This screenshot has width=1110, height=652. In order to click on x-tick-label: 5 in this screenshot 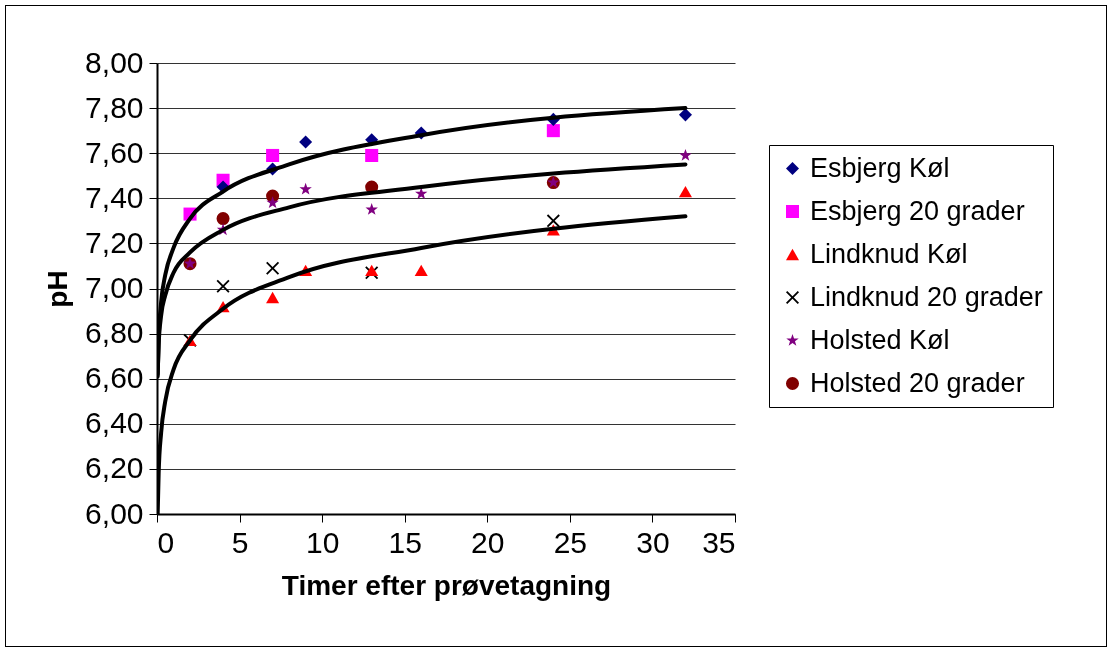, I will do `click(240, 542)`.